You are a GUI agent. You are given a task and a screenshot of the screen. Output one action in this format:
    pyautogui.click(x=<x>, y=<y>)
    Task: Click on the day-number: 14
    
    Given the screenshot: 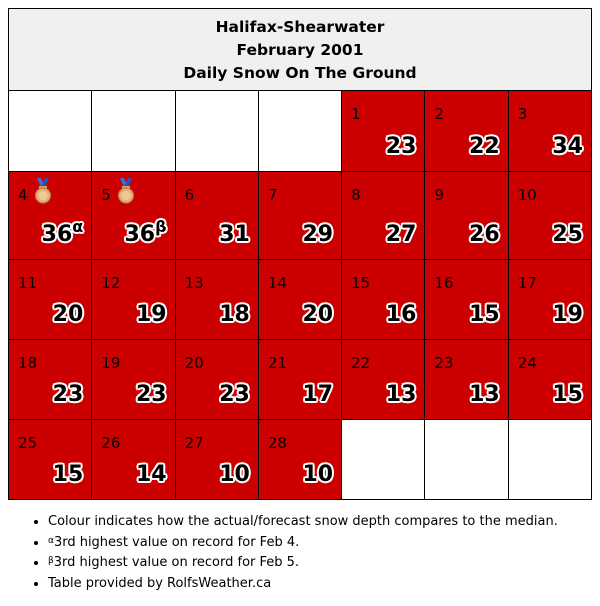 What is the action you would take?
    pyautogui.click(x=277, y=283)
    